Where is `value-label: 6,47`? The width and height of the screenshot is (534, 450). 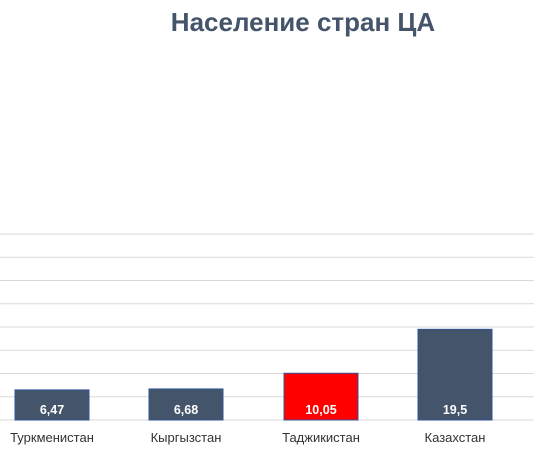
value-label: 6,47 is located at coordinates (52, 410).